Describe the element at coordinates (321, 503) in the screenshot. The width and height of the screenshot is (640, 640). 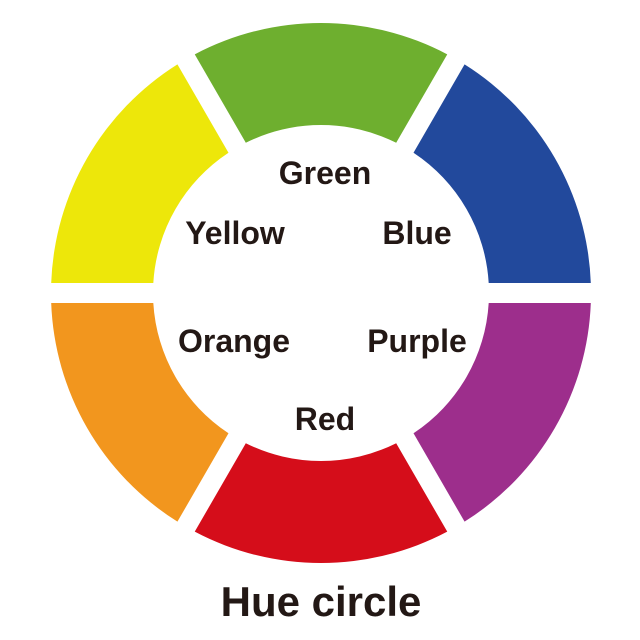
I see `segment-red` at that location.